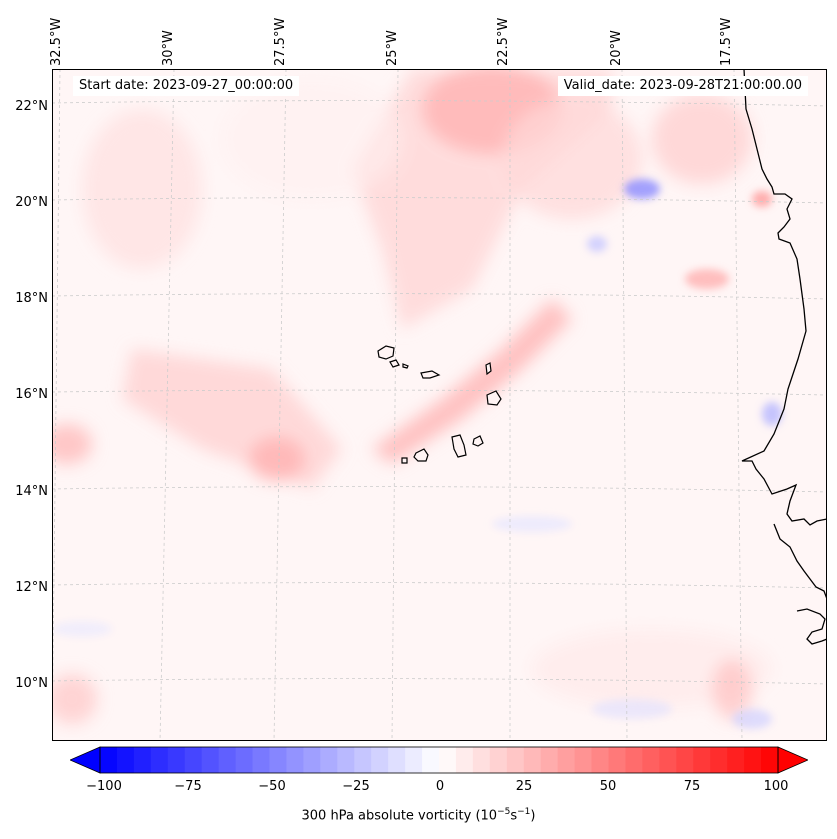 This screenshot has width=837, height=839. I want to click on lat-label-20n: 20°N, so click(31, 202).